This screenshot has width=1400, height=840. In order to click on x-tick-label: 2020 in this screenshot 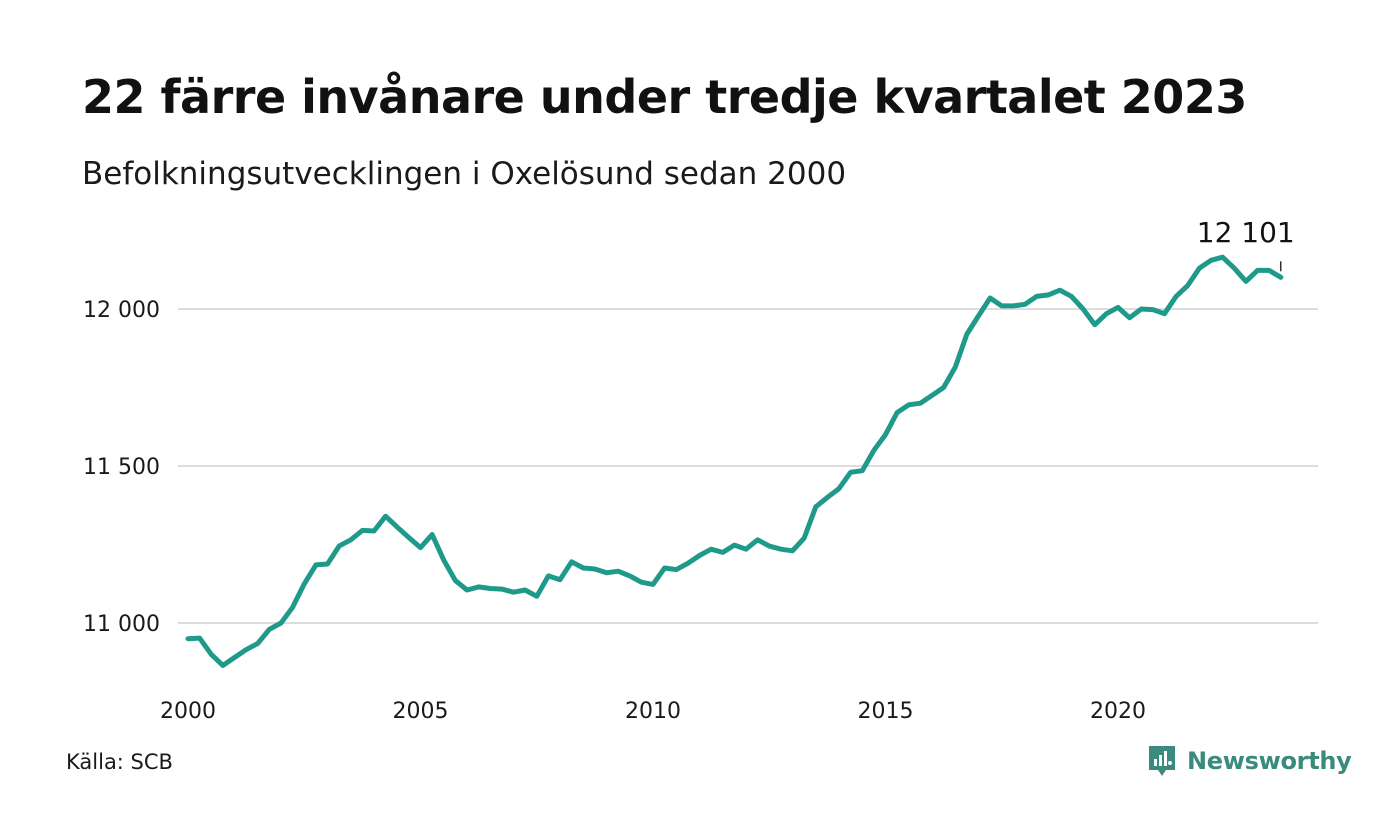, I will do `click(1118, 711)`.